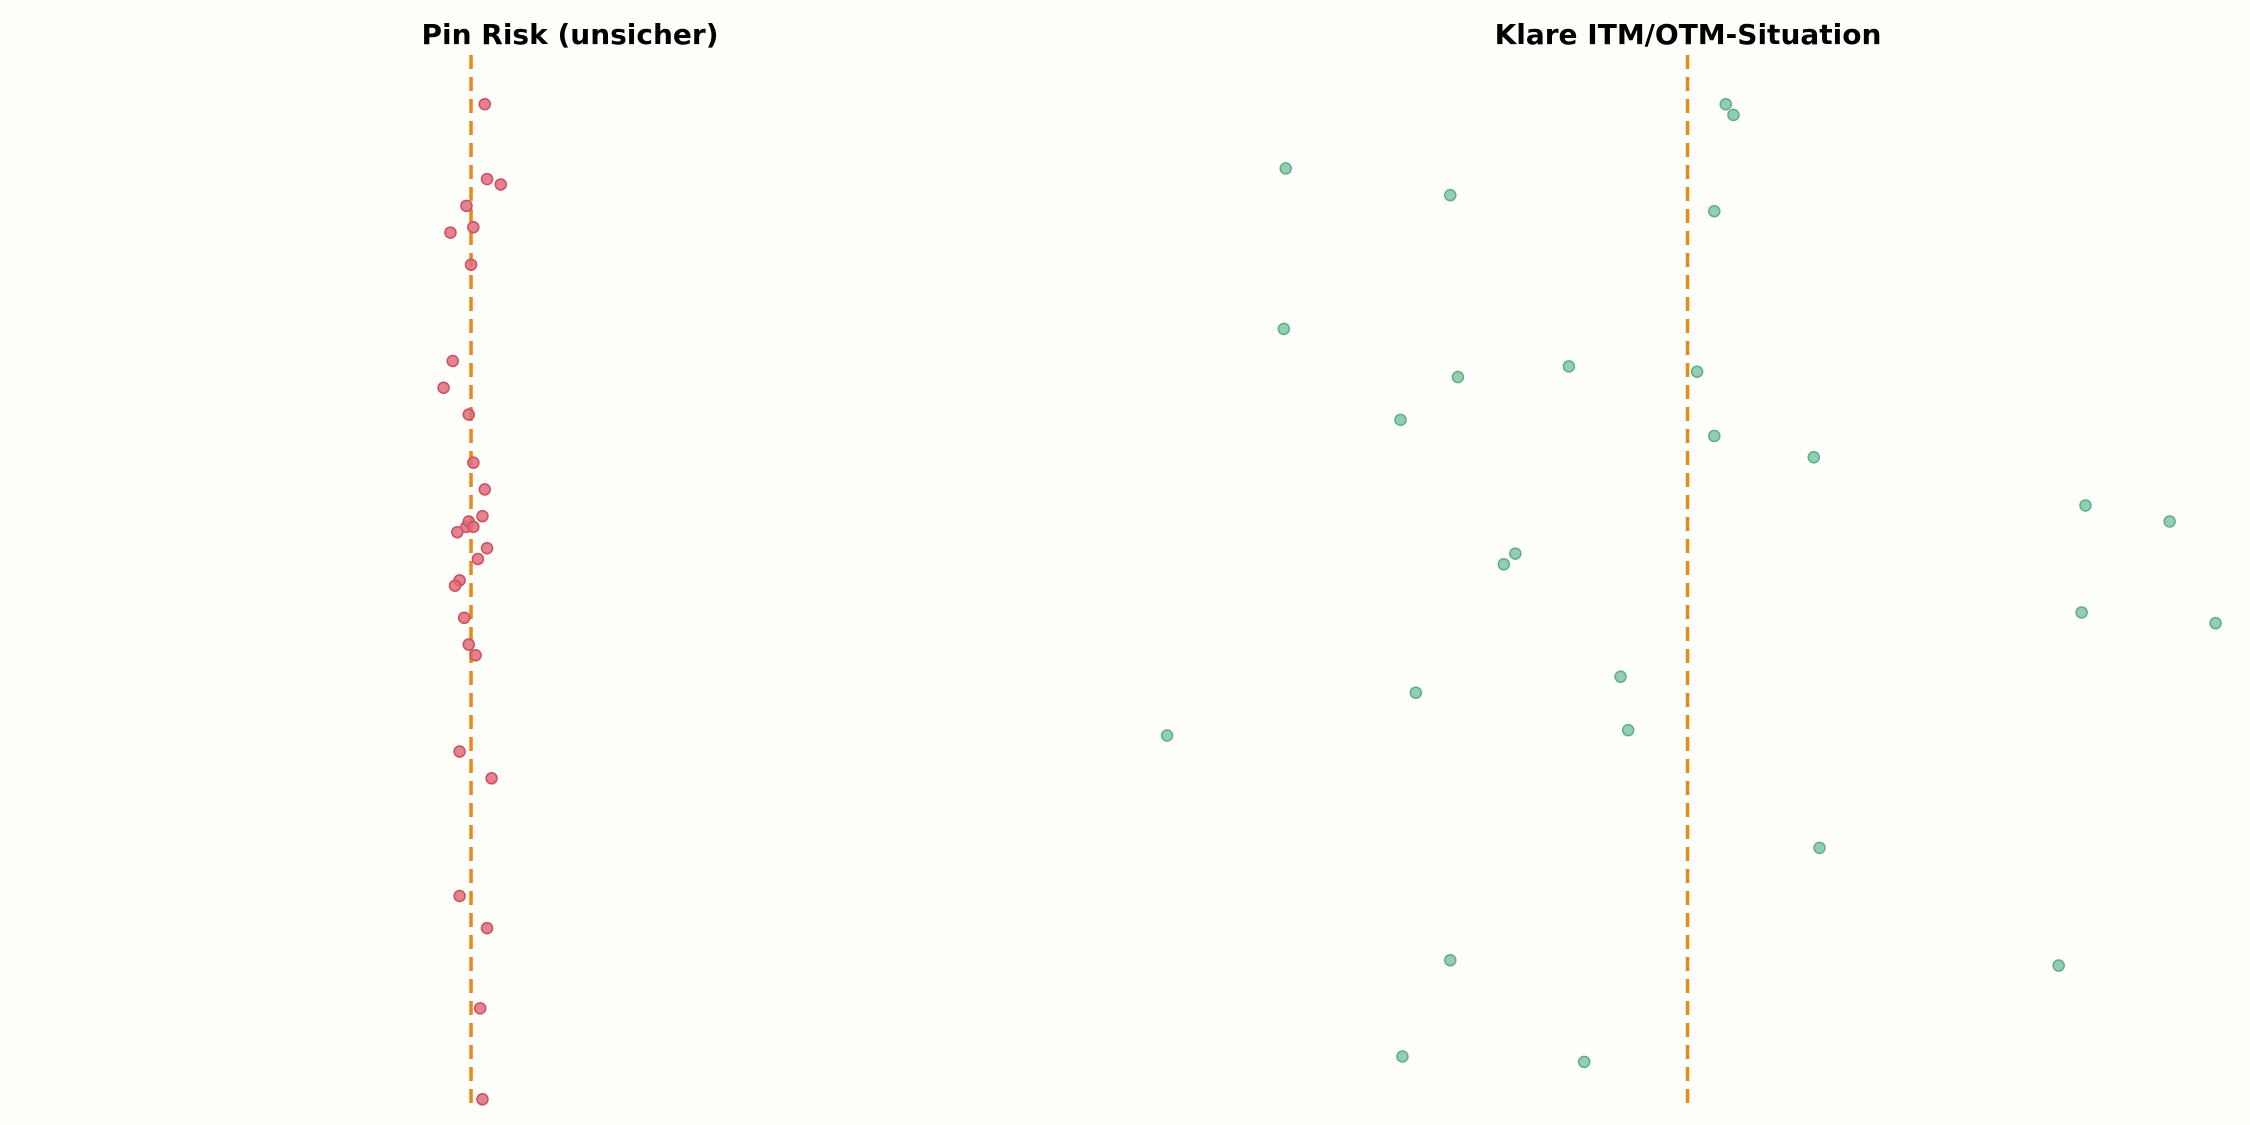  Describe the element at coordinates (1688, 34) in the screenshot. I see `clear-itm-otm-title: Klare ITM/OTM-Situation` at that location.